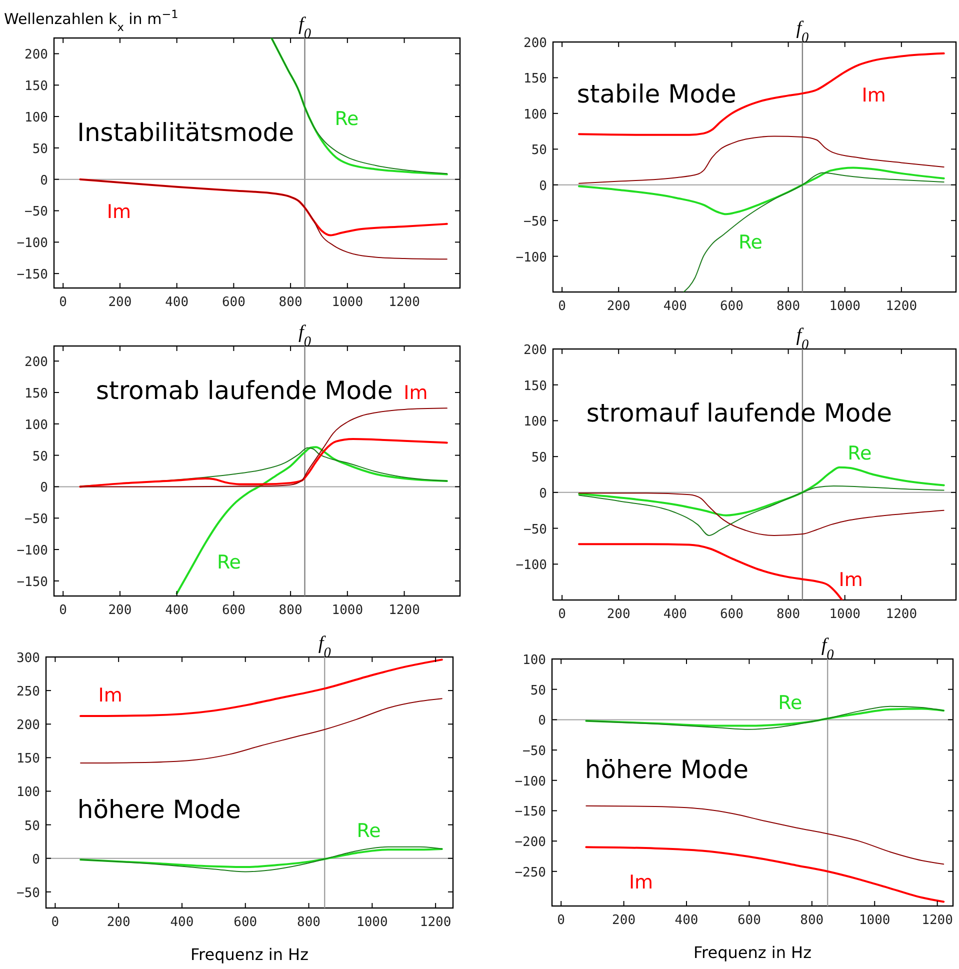 This screenshot has height=969, width=959. What do you see at coordinates (91, 21) in the screenshot?
I see `y-axis-title: Wellenzahlen k$_{x}$ in m$^{−1}$` at bounding box center [91, 21].